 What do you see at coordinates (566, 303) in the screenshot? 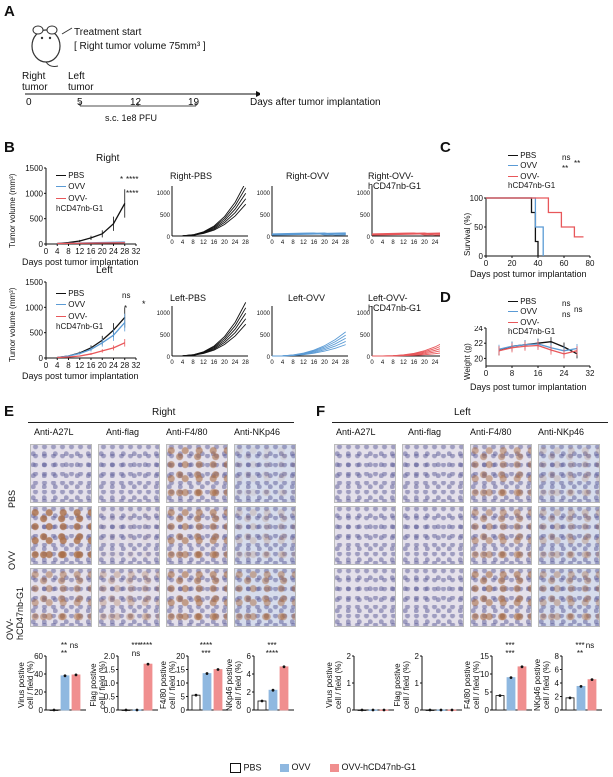
I see `weight-sig-1: ns` at bounding box center [566, 303].